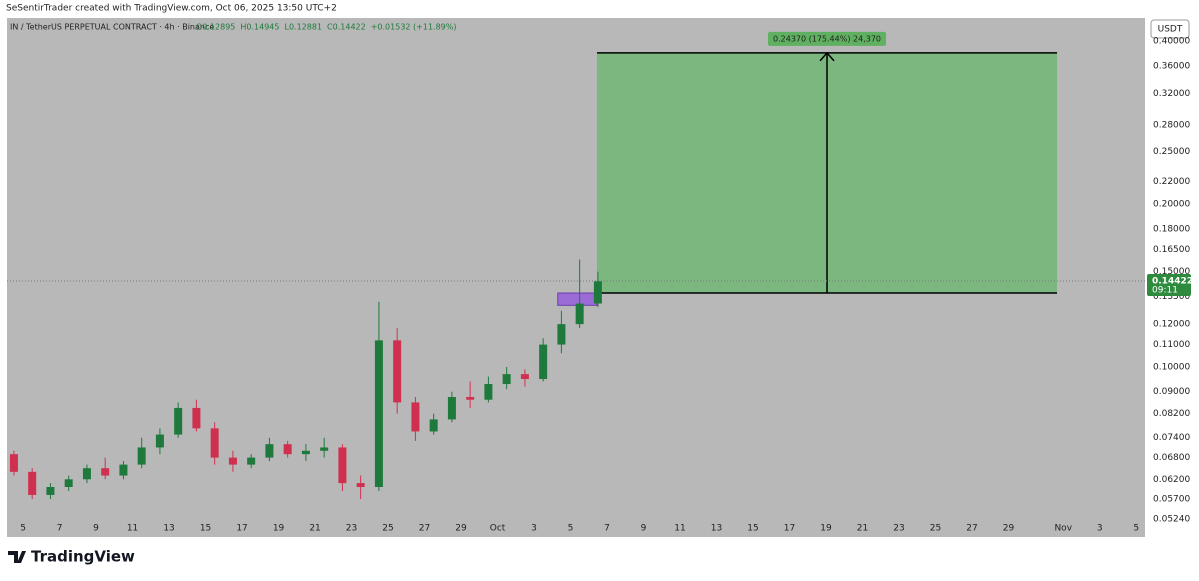  What do you see at coordinates (346, 27) in the screenshot?
I see `ohlc-value: C0.14422` at bounding box center [346, 27].